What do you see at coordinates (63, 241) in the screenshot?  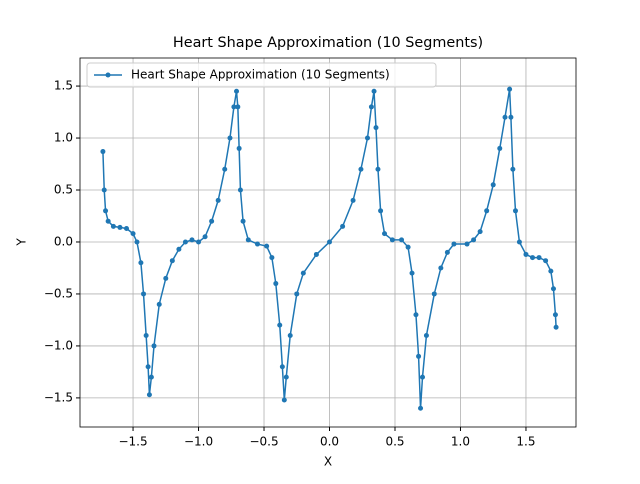 I see `y-tick-label: 0.0` at bounding box center [63, 241].